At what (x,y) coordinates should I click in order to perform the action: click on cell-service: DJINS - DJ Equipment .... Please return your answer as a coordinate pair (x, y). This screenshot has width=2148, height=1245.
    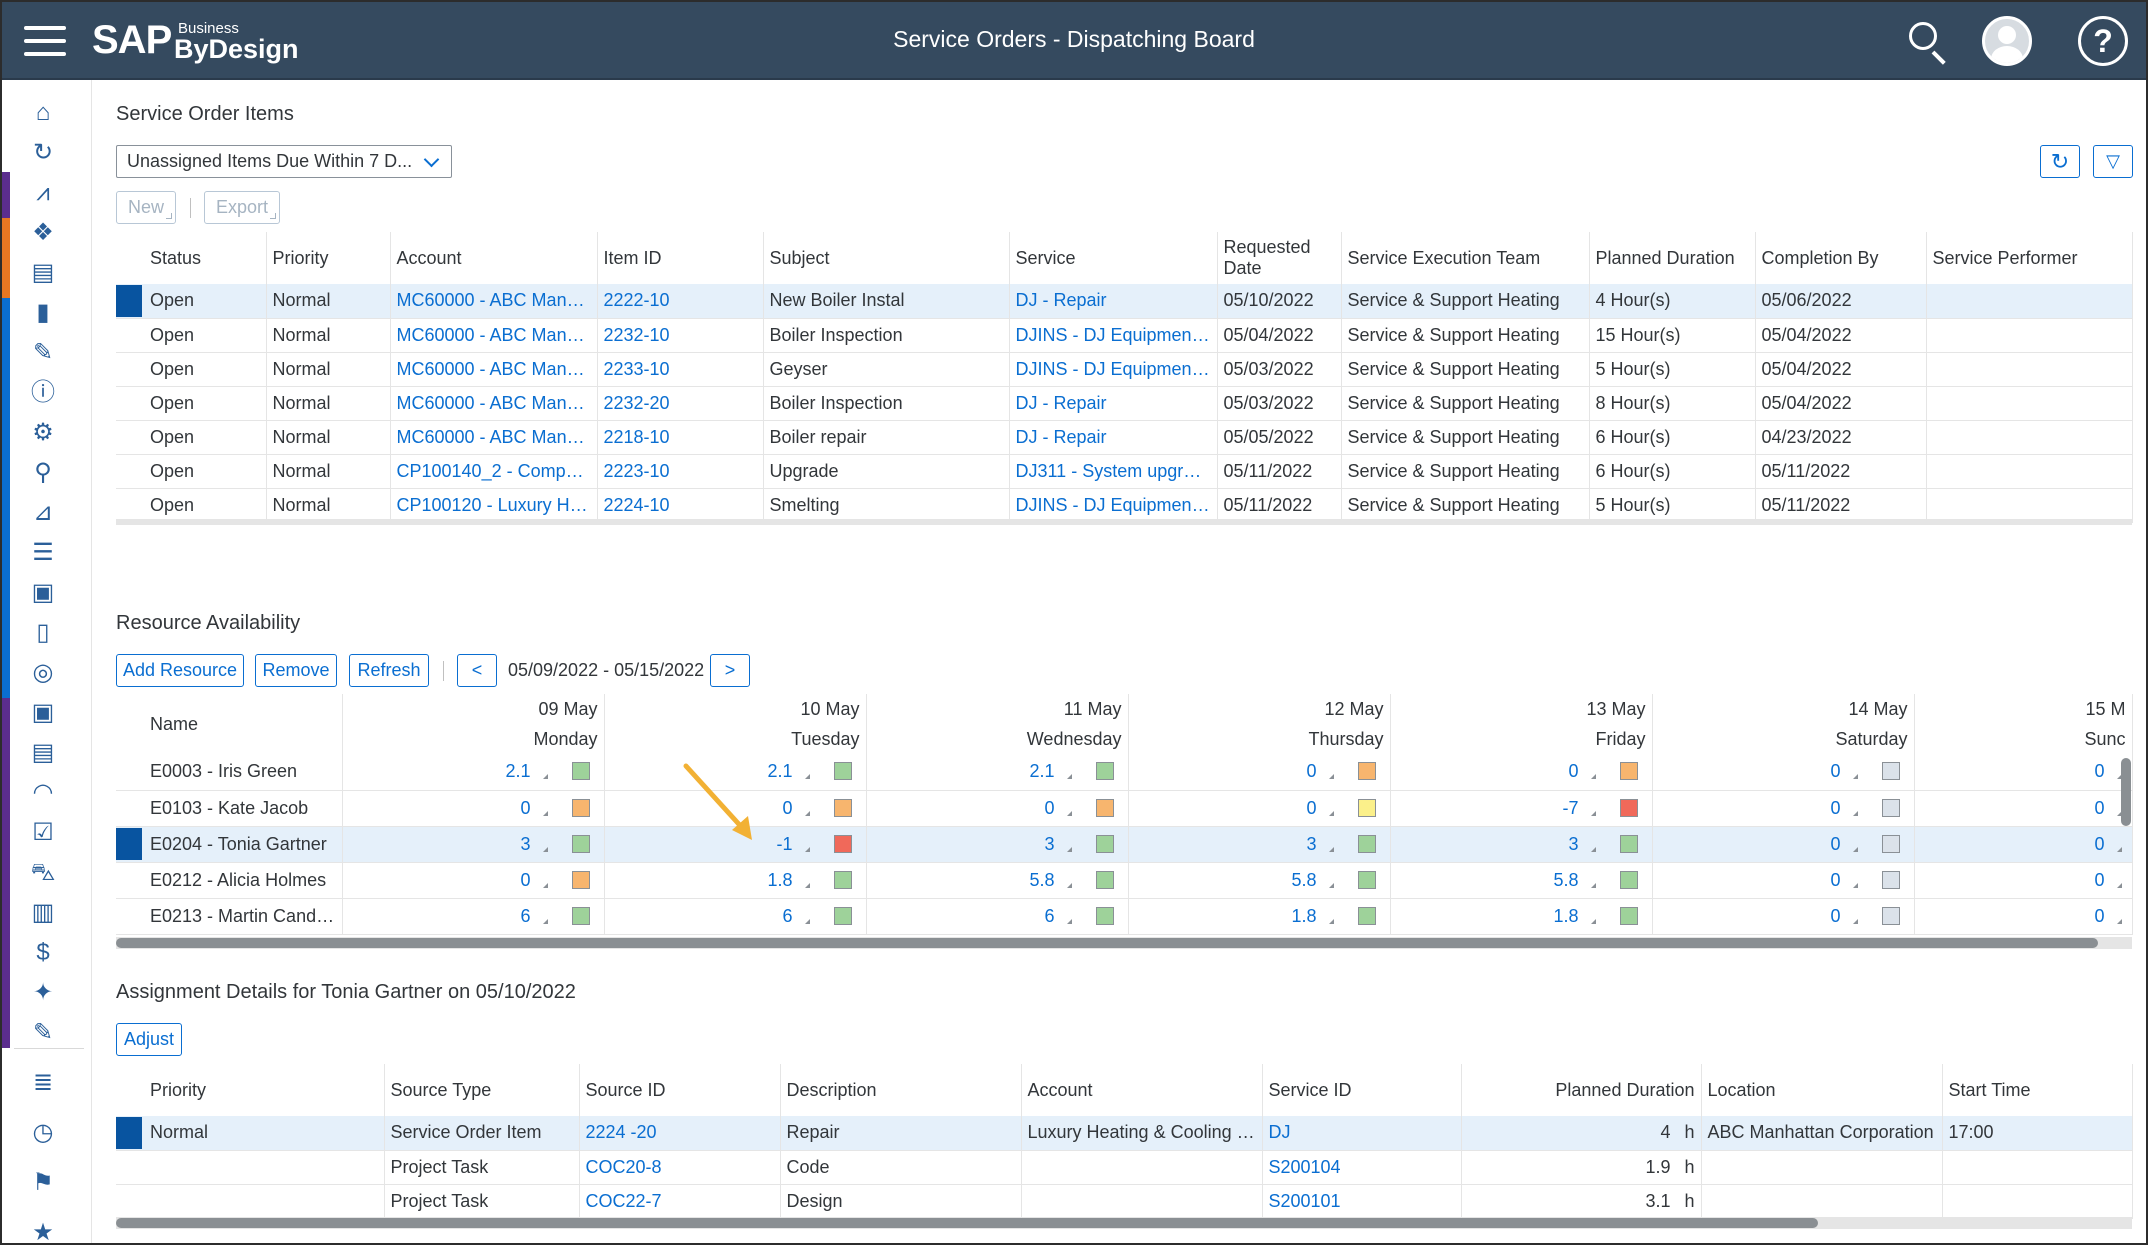
    Looking at the image, I should click on (1113, 505).